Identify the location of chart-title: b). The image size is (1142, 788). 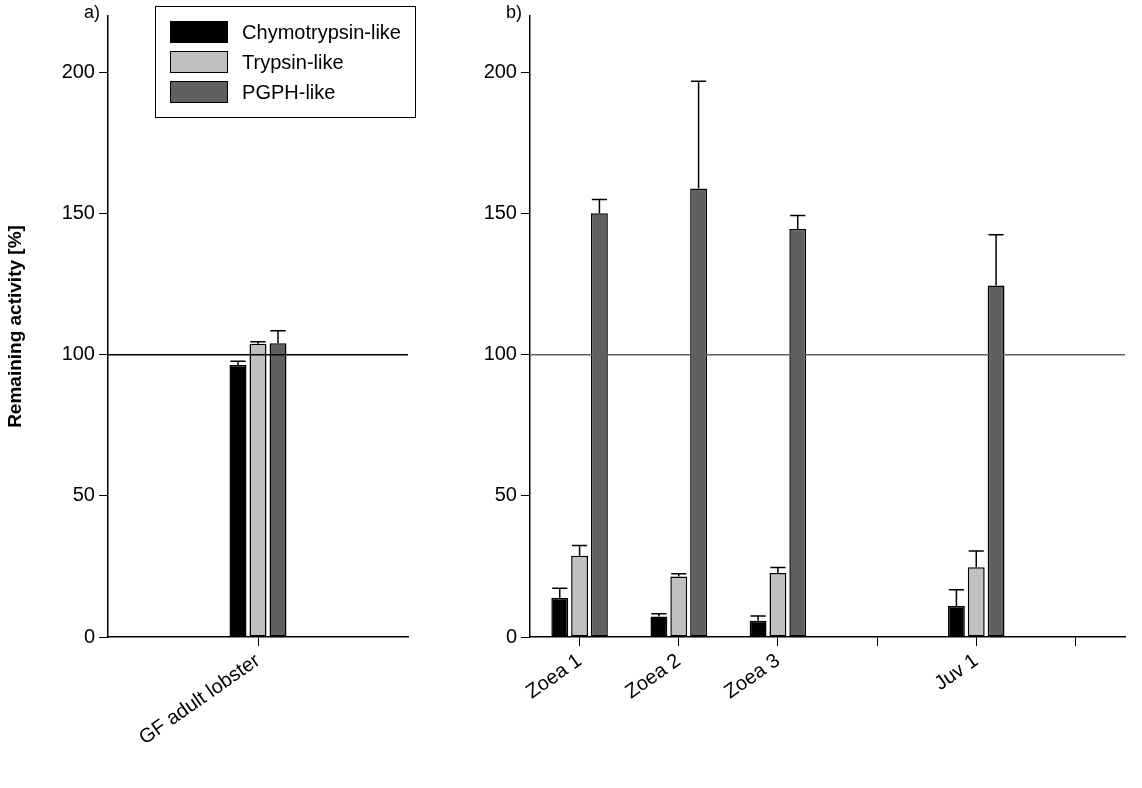
(513, 11).